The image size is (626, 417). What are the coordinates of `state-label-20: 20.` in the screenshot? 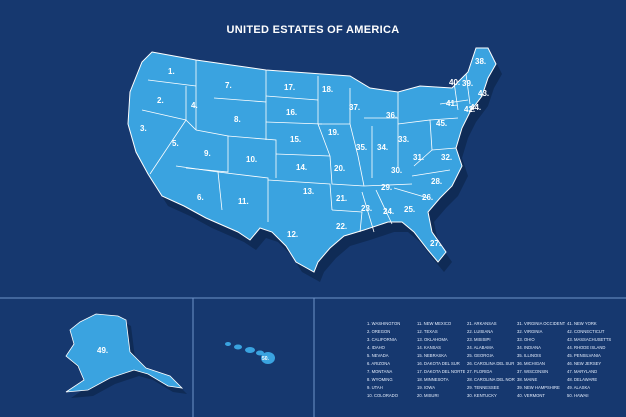 It's located at (339, 168).